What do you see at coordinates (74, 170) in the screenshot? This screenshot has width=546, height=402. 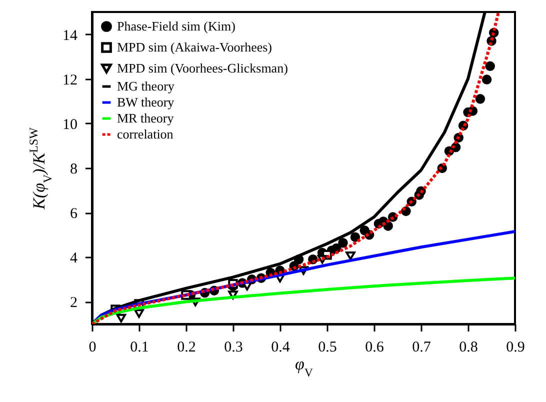 I see `y-tick-label: 8` at bounding box center [74, 170].